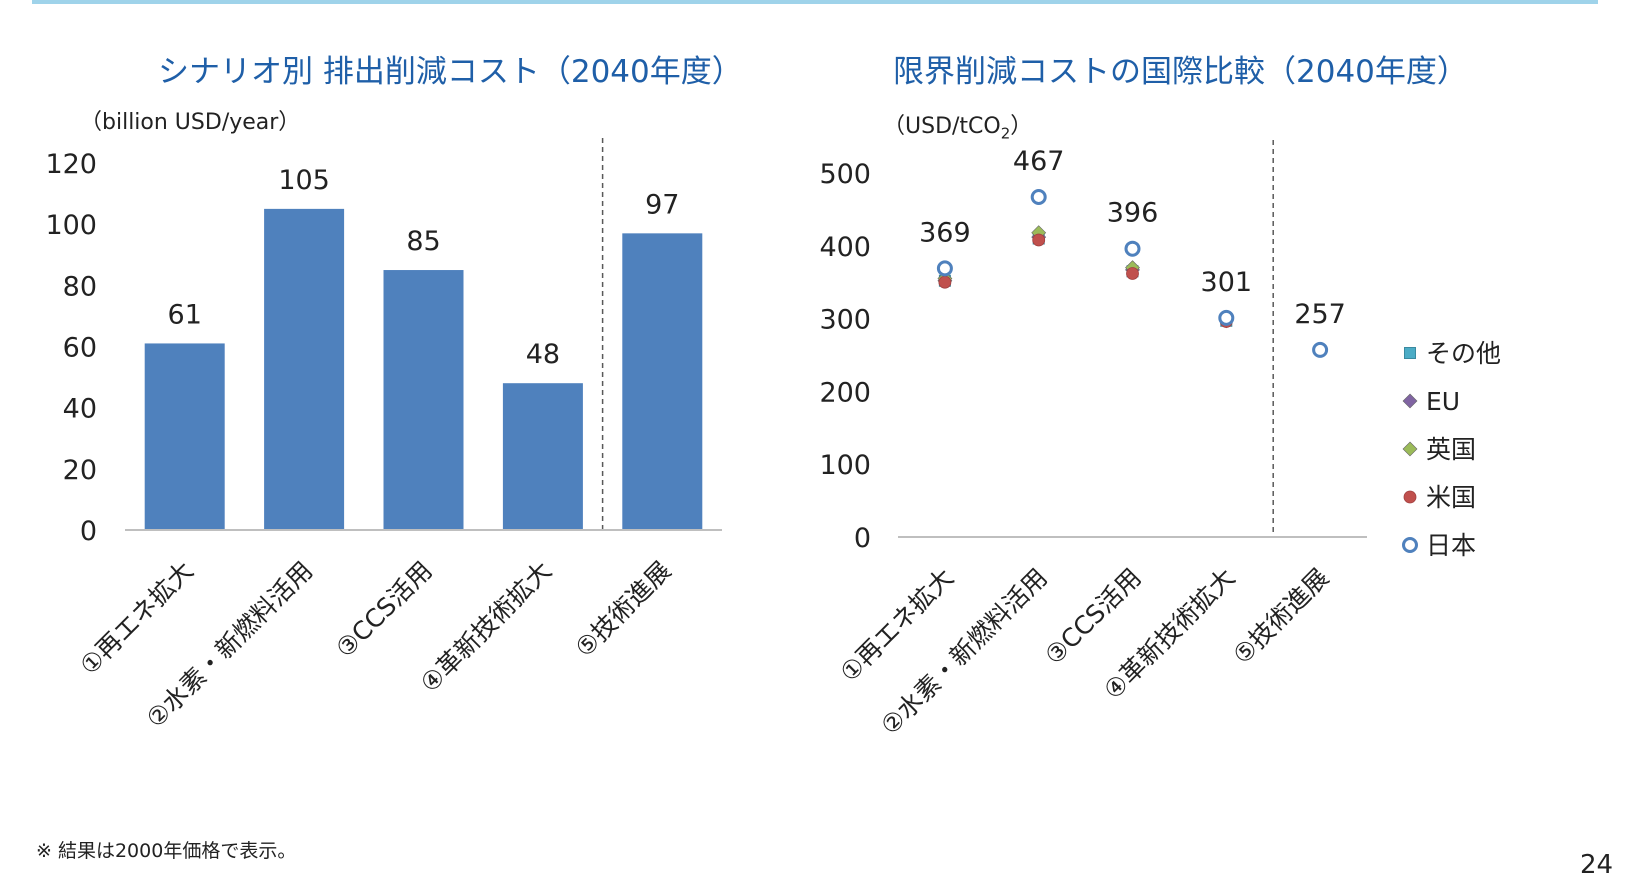 The width and height of the screenshot is (1625, 886). Describe the element at coordinates (1597, 865) in the screenshot. I see `page-number: 24` at that location.